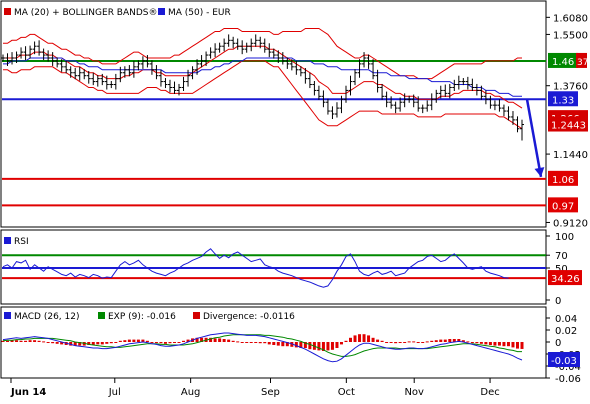  Describe the element at coordinates (539, 172) in the screenshot. I see `projection-arrow-head` at that location.